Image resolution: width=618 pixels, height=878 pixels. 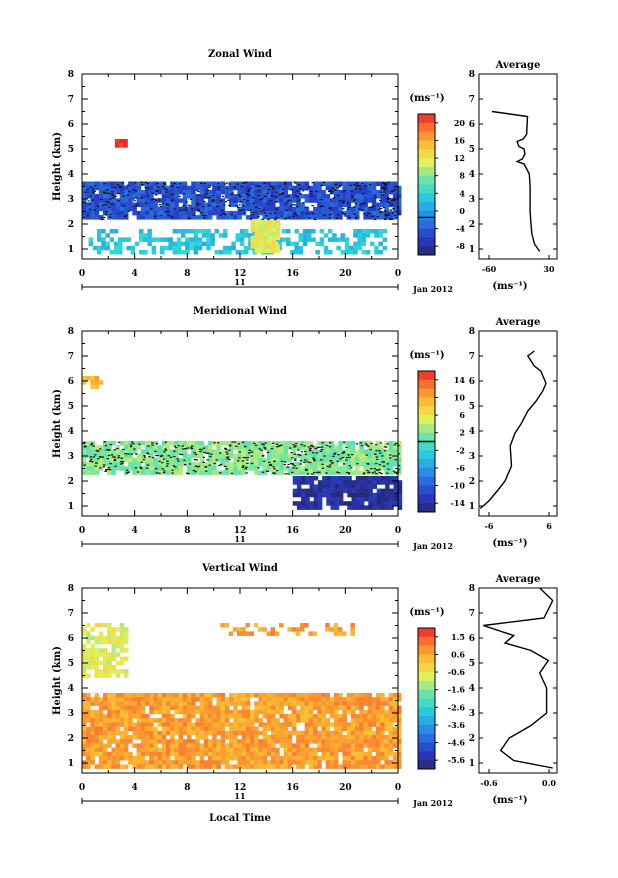 What do you see at coordinates (71, 150) in the screenshot?
I see `y-tick-label: 5` at bounding box center [71, 150].